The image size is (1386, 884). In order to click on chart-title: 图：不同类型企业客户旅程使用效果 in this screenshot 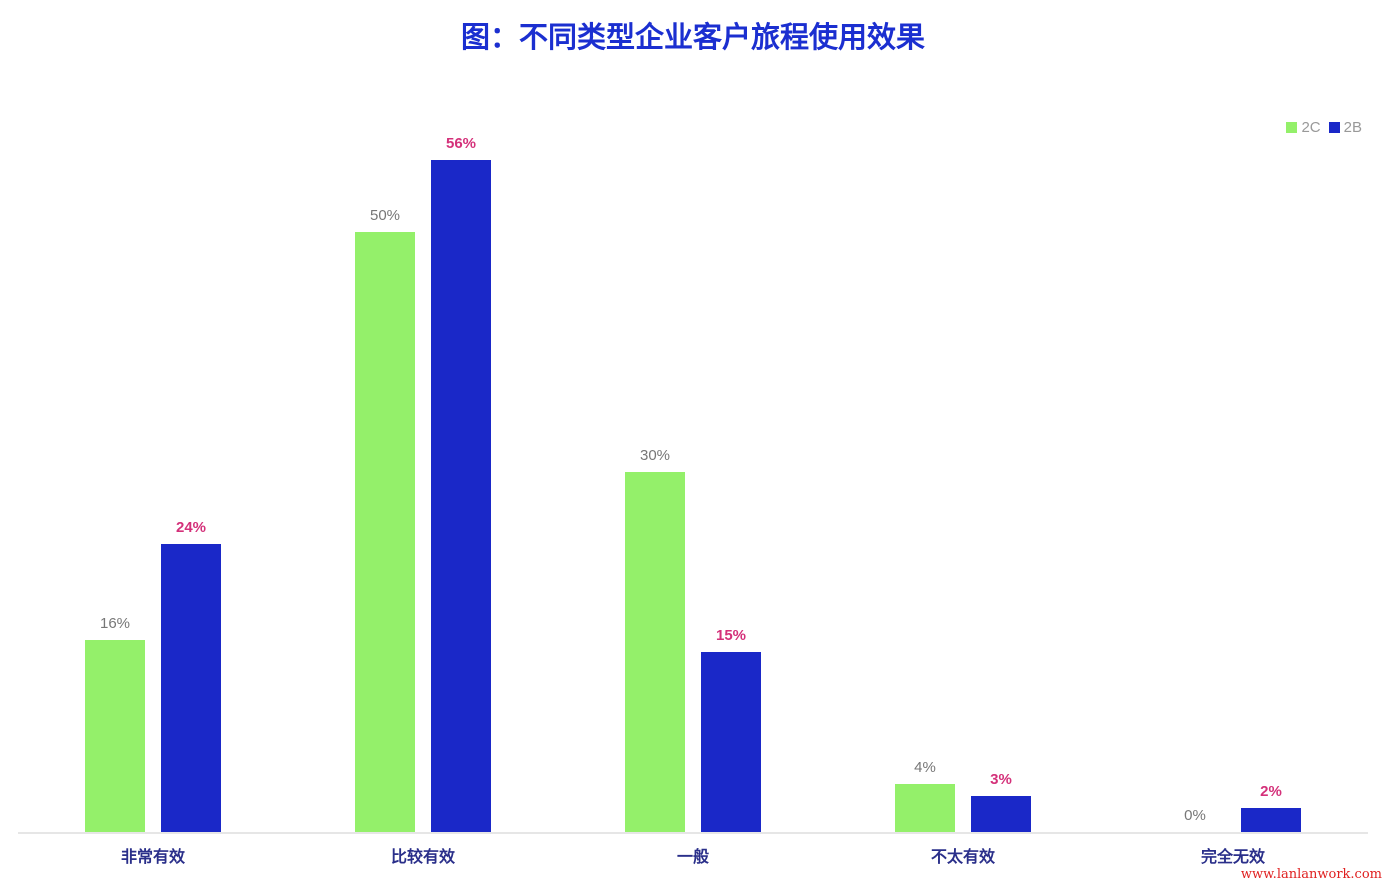, I will do `click(692, 37)`.